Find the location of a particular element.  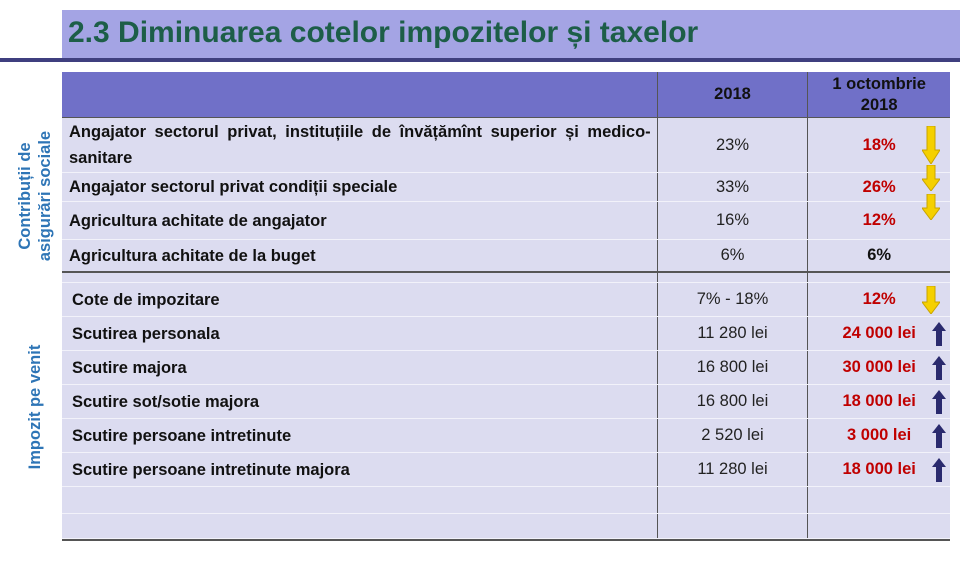

group-label-text: Contribuții de asigurări sociale is located at coordinates (35, 195).